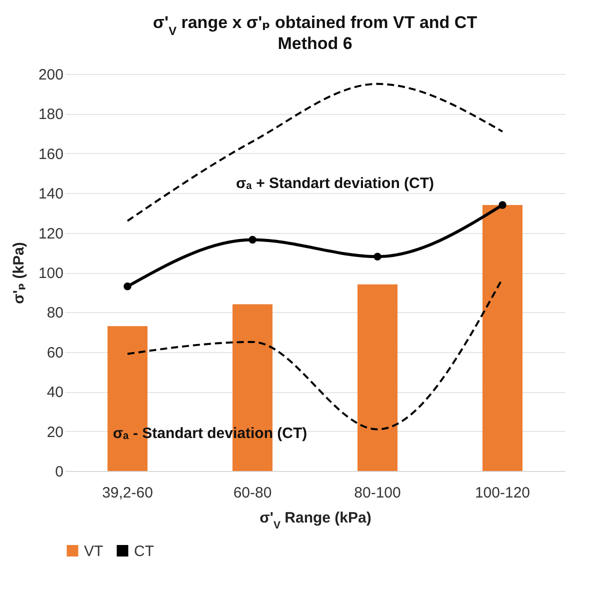 This screenshot has height=608, width=615. What do you see at coordinates (51, 154) in the screenshot?
I see `y-tick-label: 160` at bounding box center [51, 154].